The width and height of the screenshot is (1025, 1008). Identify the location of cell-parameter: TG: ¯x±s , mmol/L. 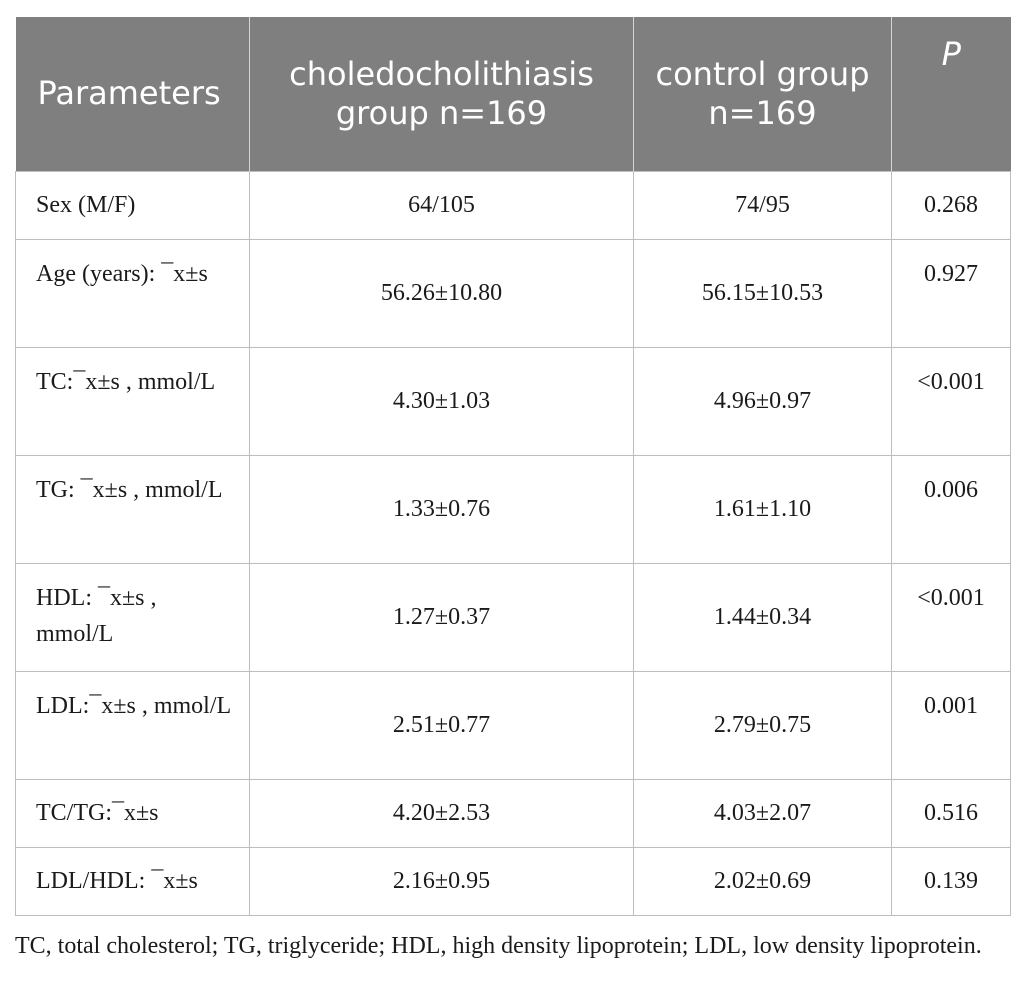
(132, 509).